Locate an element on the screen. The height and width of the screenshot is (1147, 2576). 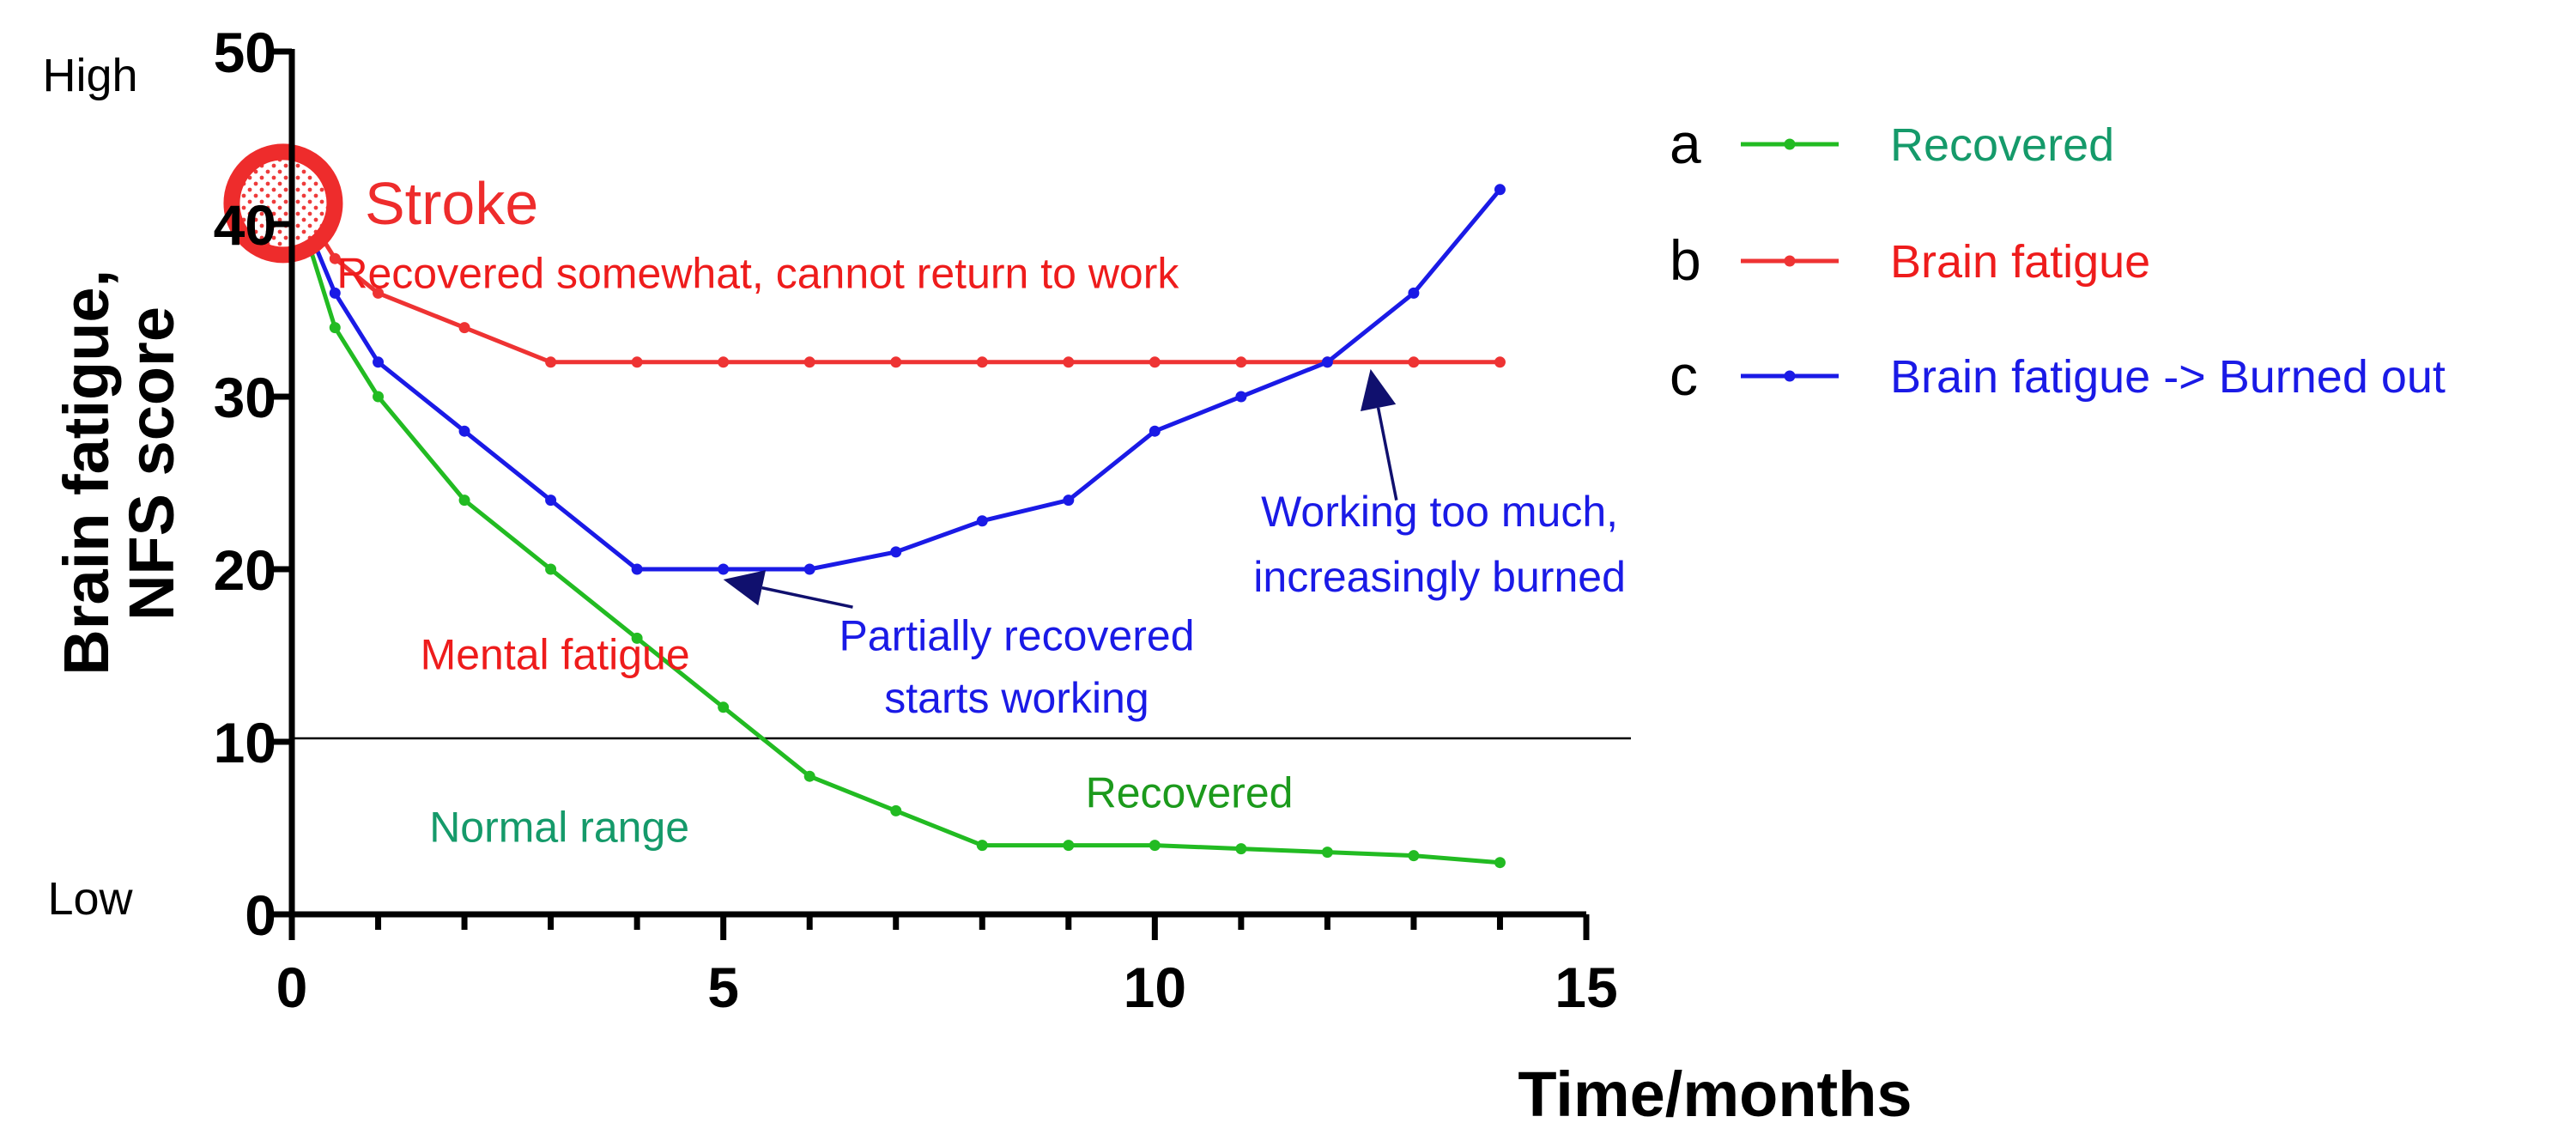
arrow-layer is located at coordinates (1060, 488).